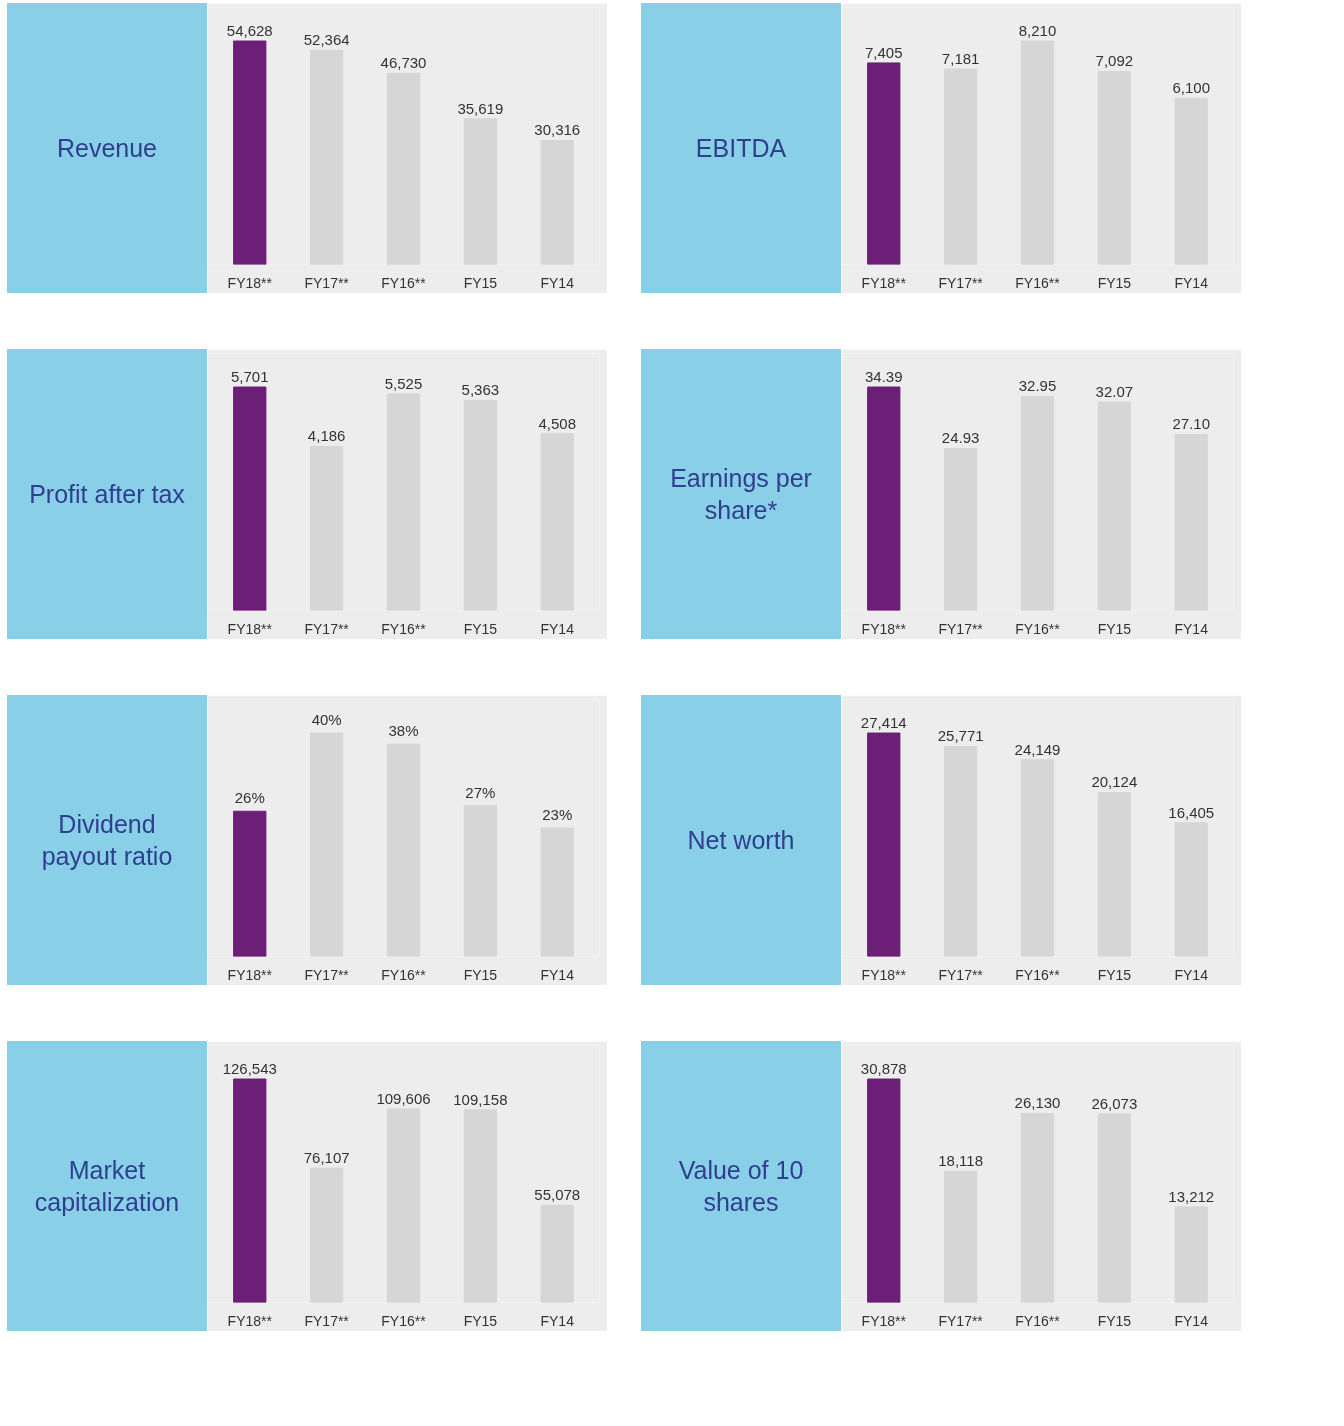 Image resolution: width=1344 pixels, height=1426 pixels. Describe the element at coordinates (249, 798) in the screenshot. I see `data-label: 26%` at that location.